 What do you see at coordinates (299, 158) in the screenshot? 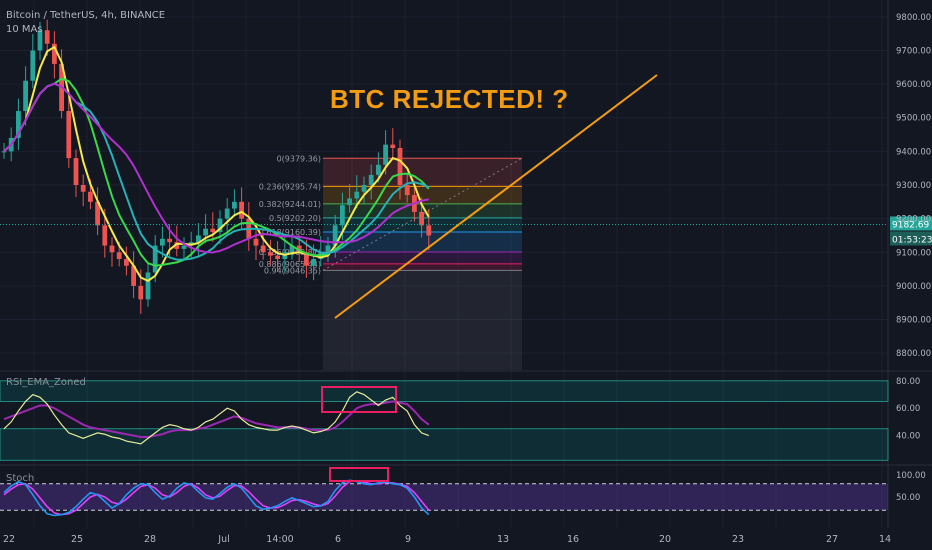
I see `fib-level-label: 0(9379.36)` at bounding box center [299, 158].